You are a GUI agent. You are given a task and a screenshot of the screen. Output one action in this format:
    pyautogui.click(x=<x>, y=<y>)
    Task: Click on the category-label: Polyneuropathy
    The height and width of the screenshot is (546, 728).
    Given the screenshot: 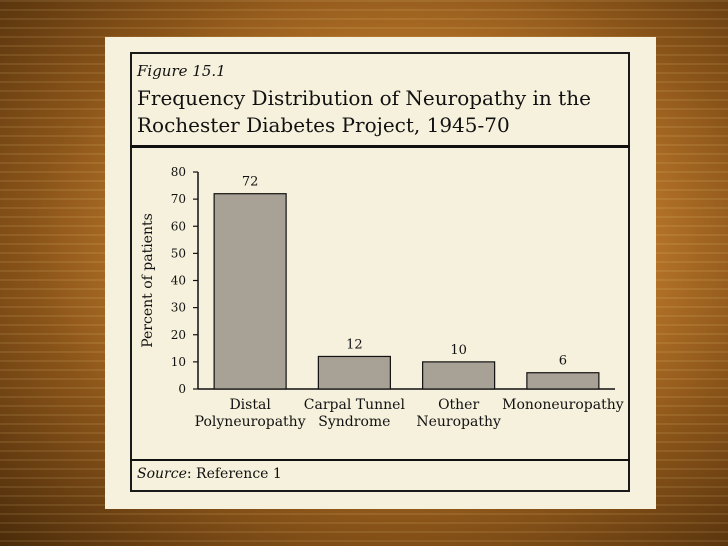 What is the action you would take?
    pyautogui.click(x=250, y=422)
    